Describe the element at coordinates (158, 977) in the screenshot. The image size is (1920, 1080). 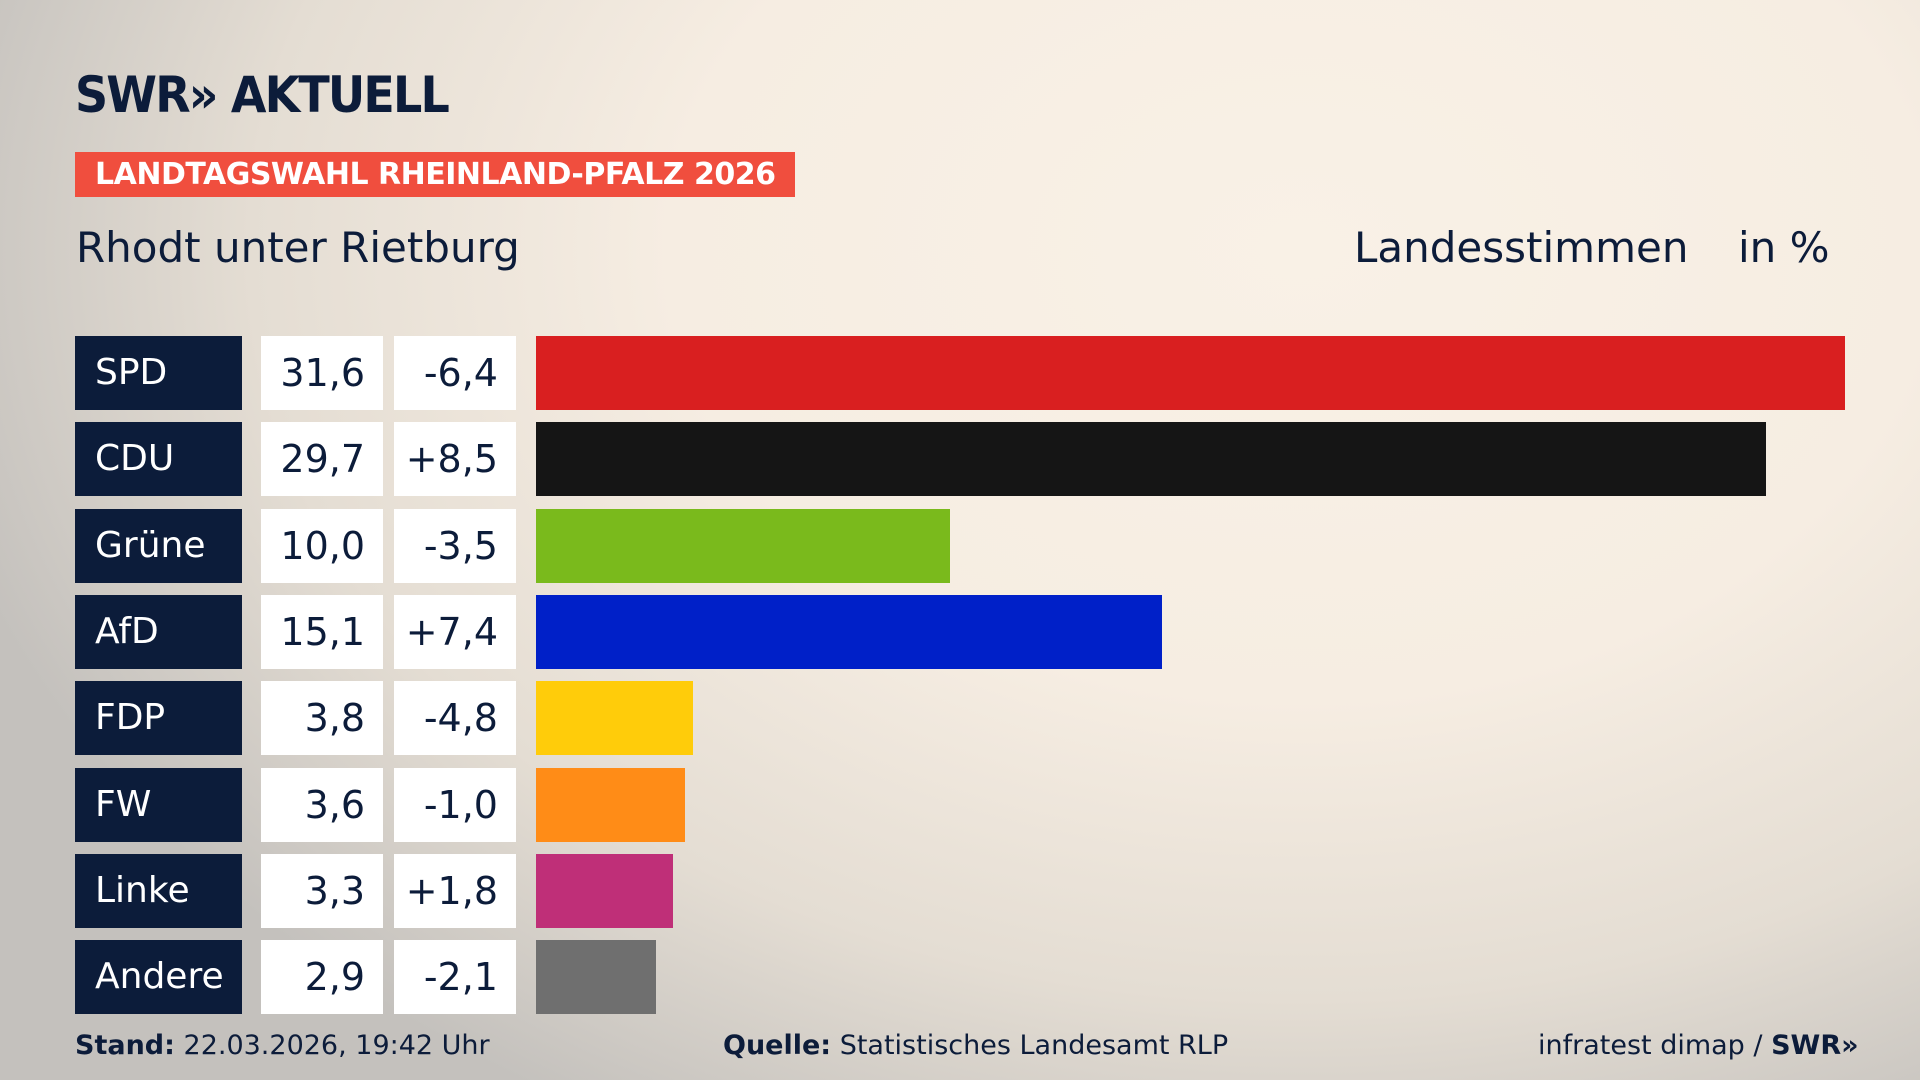
I see `party-label: Andere` at that location.